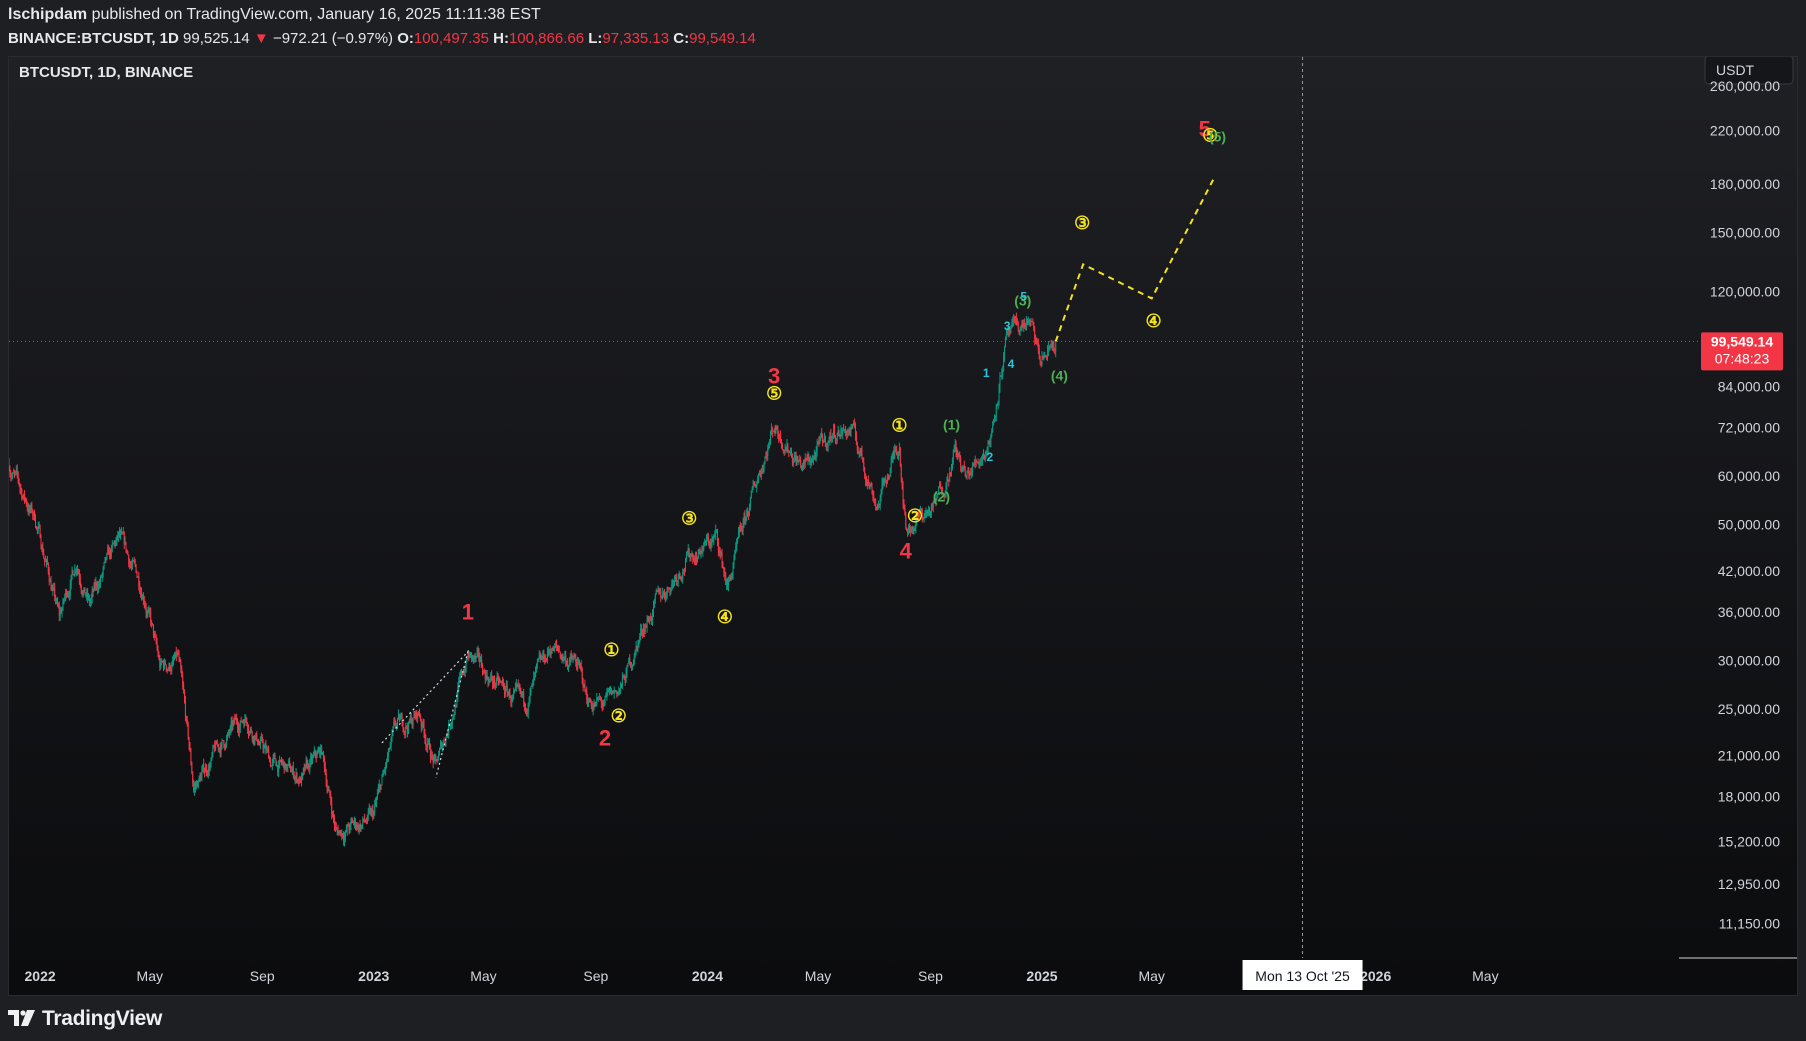  What do you see at coordinates (915, 516) in the screenshot?
I see `intermediate-wave-label: ②` at bounding box center [915, 516].